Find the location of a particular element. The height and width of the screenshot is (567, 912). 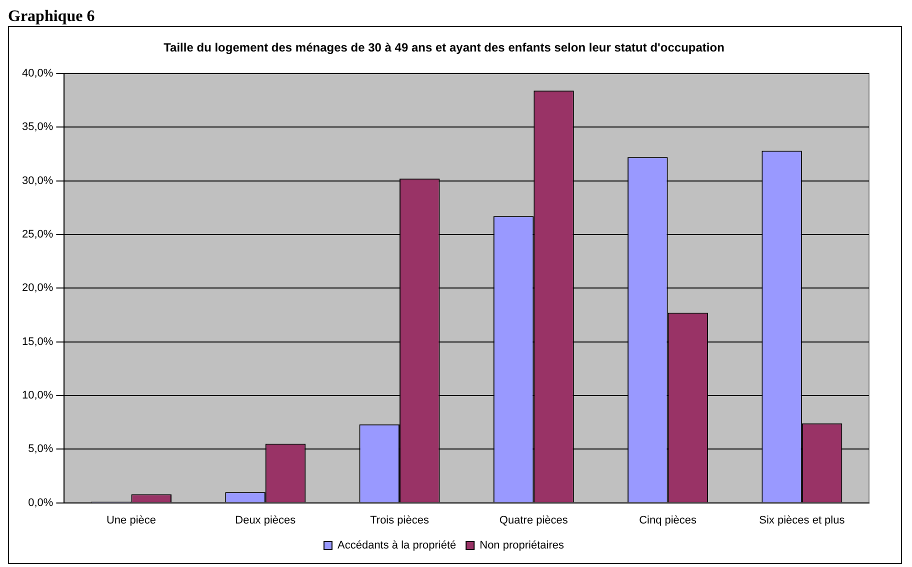

y-tick-label: 10,0% is located at coordinates (38, 395).